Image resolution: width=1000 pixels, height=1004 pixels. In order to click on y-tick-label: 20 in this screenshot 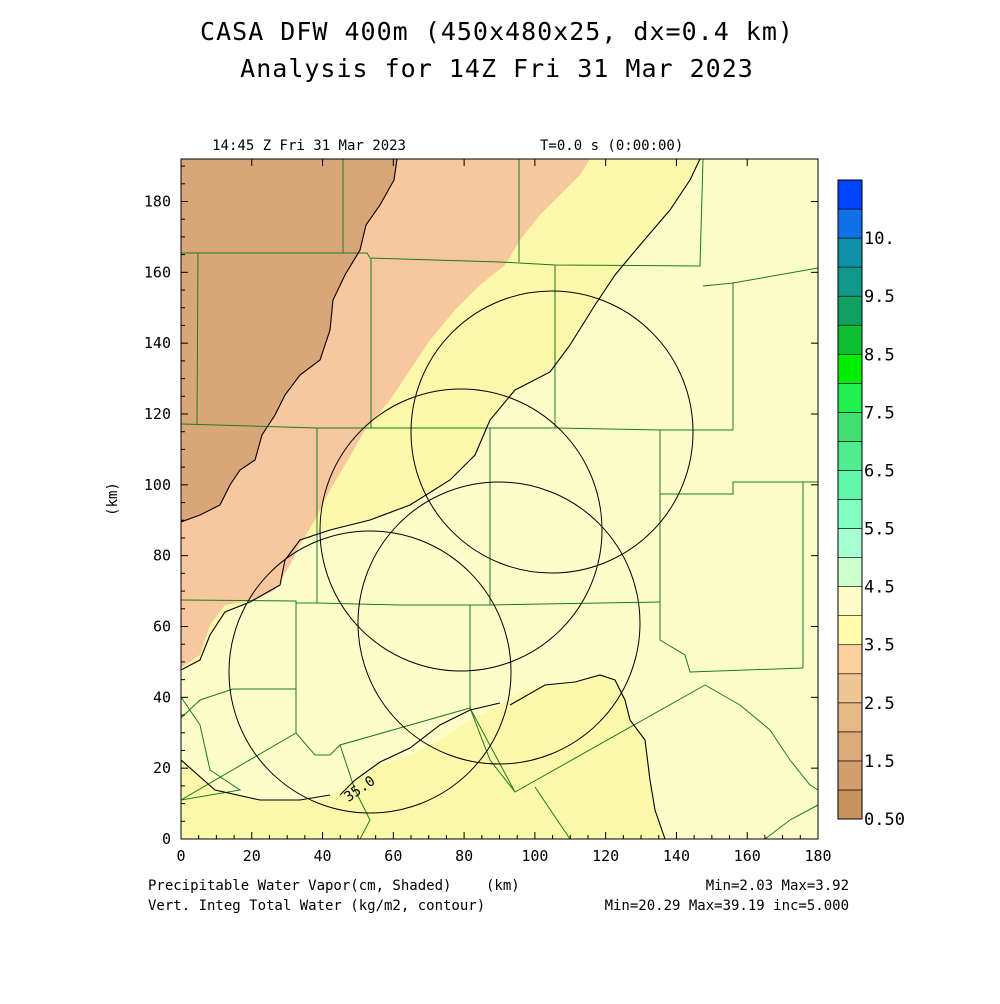, I will do `click(162, 768)`.